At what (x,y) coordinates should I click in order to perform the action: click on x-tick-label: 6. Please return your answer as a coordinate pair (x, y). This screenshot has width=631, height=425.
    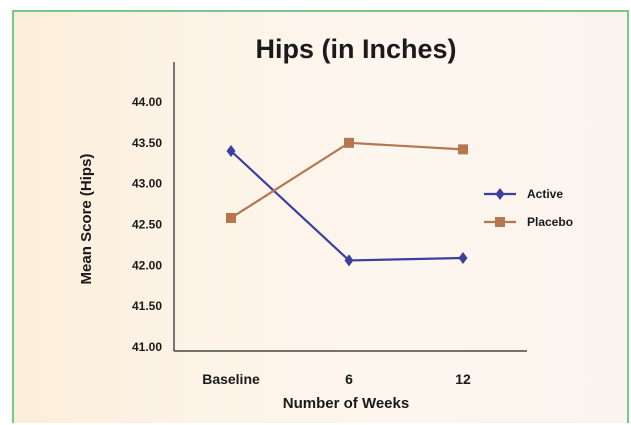
    Looking at the image, I should click on (349, 379).